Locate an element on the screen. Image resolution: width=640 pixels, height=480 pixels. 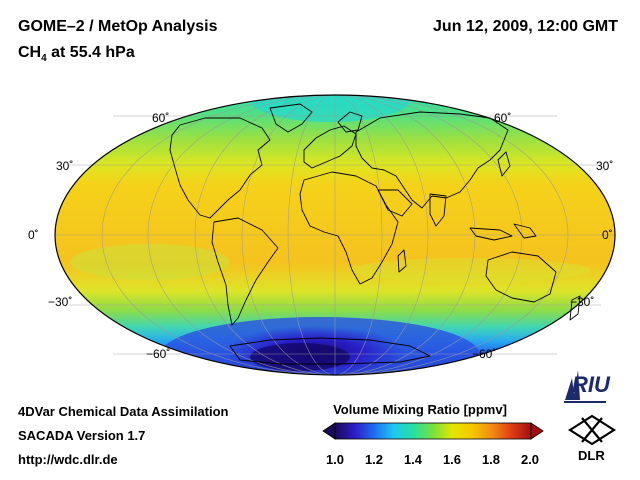
colorbar-tick-5: 1.8 is located at coordinates (491, 459).